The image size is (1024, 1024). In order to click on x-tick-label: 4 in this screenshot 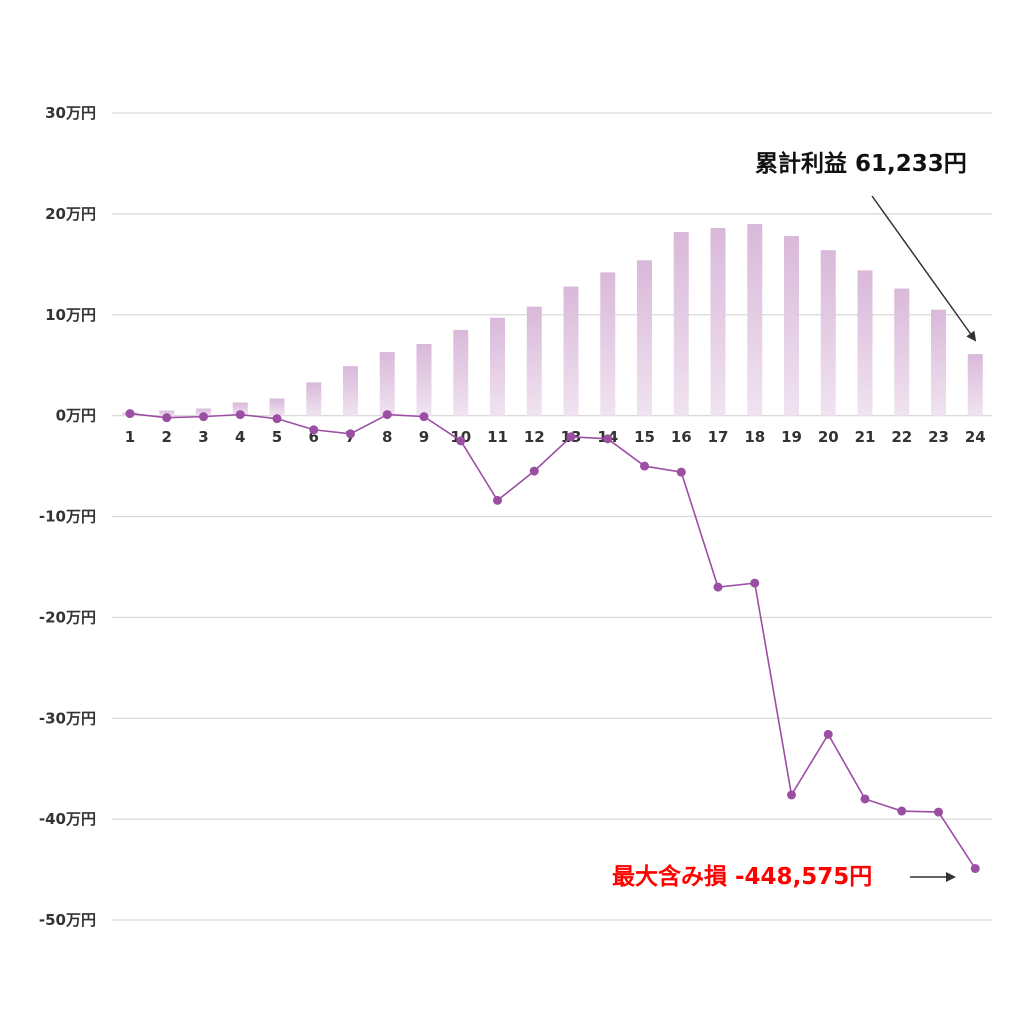, I will do `click(240, 437)`.